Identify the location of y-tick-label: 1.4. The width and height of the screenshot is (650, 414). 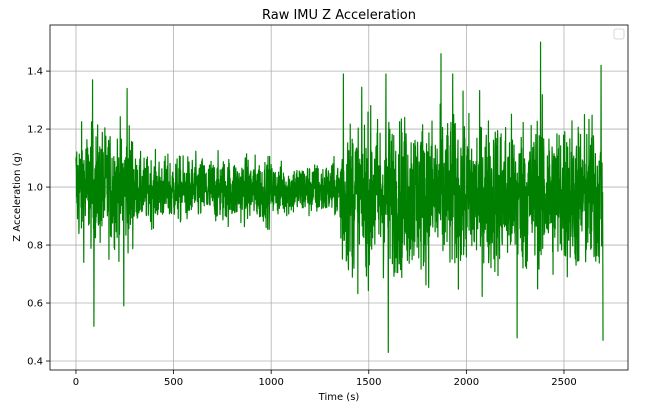
(35, 72).